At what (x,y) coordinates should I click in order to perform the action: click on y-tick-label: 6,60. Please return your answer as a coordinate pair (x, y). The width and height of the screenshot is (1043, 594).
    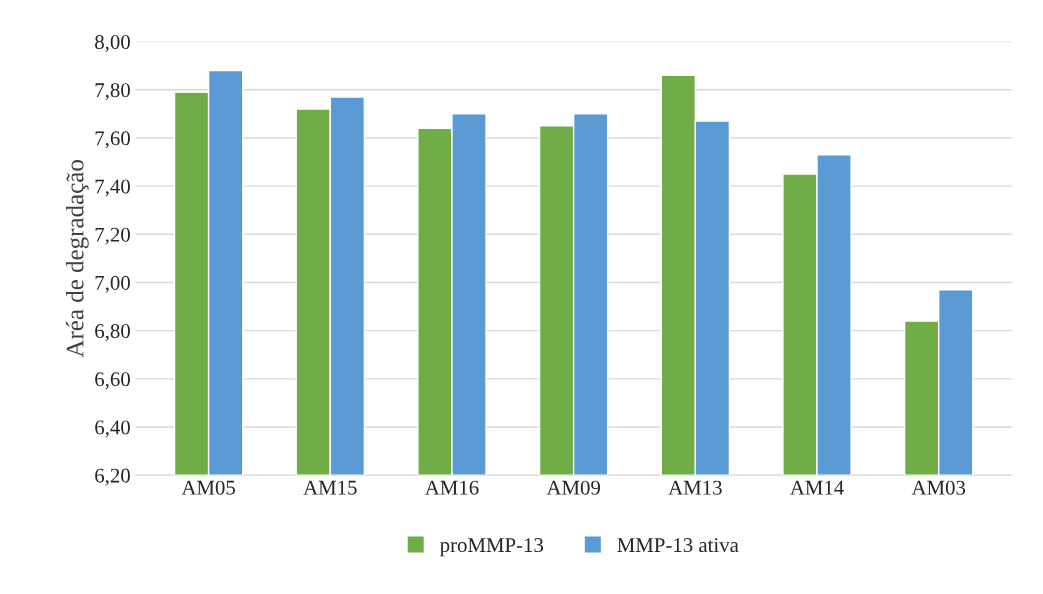
    Looking at the image, I should click on (112, 381).